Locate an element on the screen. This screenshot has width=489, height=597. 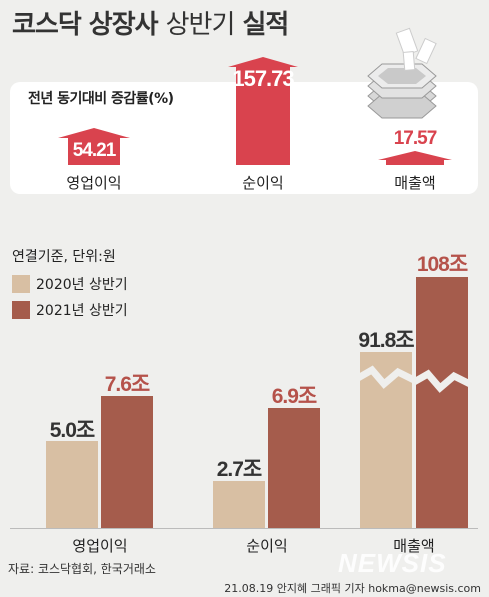
value-label-2021-operating-profit: 7.6조 is located at coordinates (127, 384).